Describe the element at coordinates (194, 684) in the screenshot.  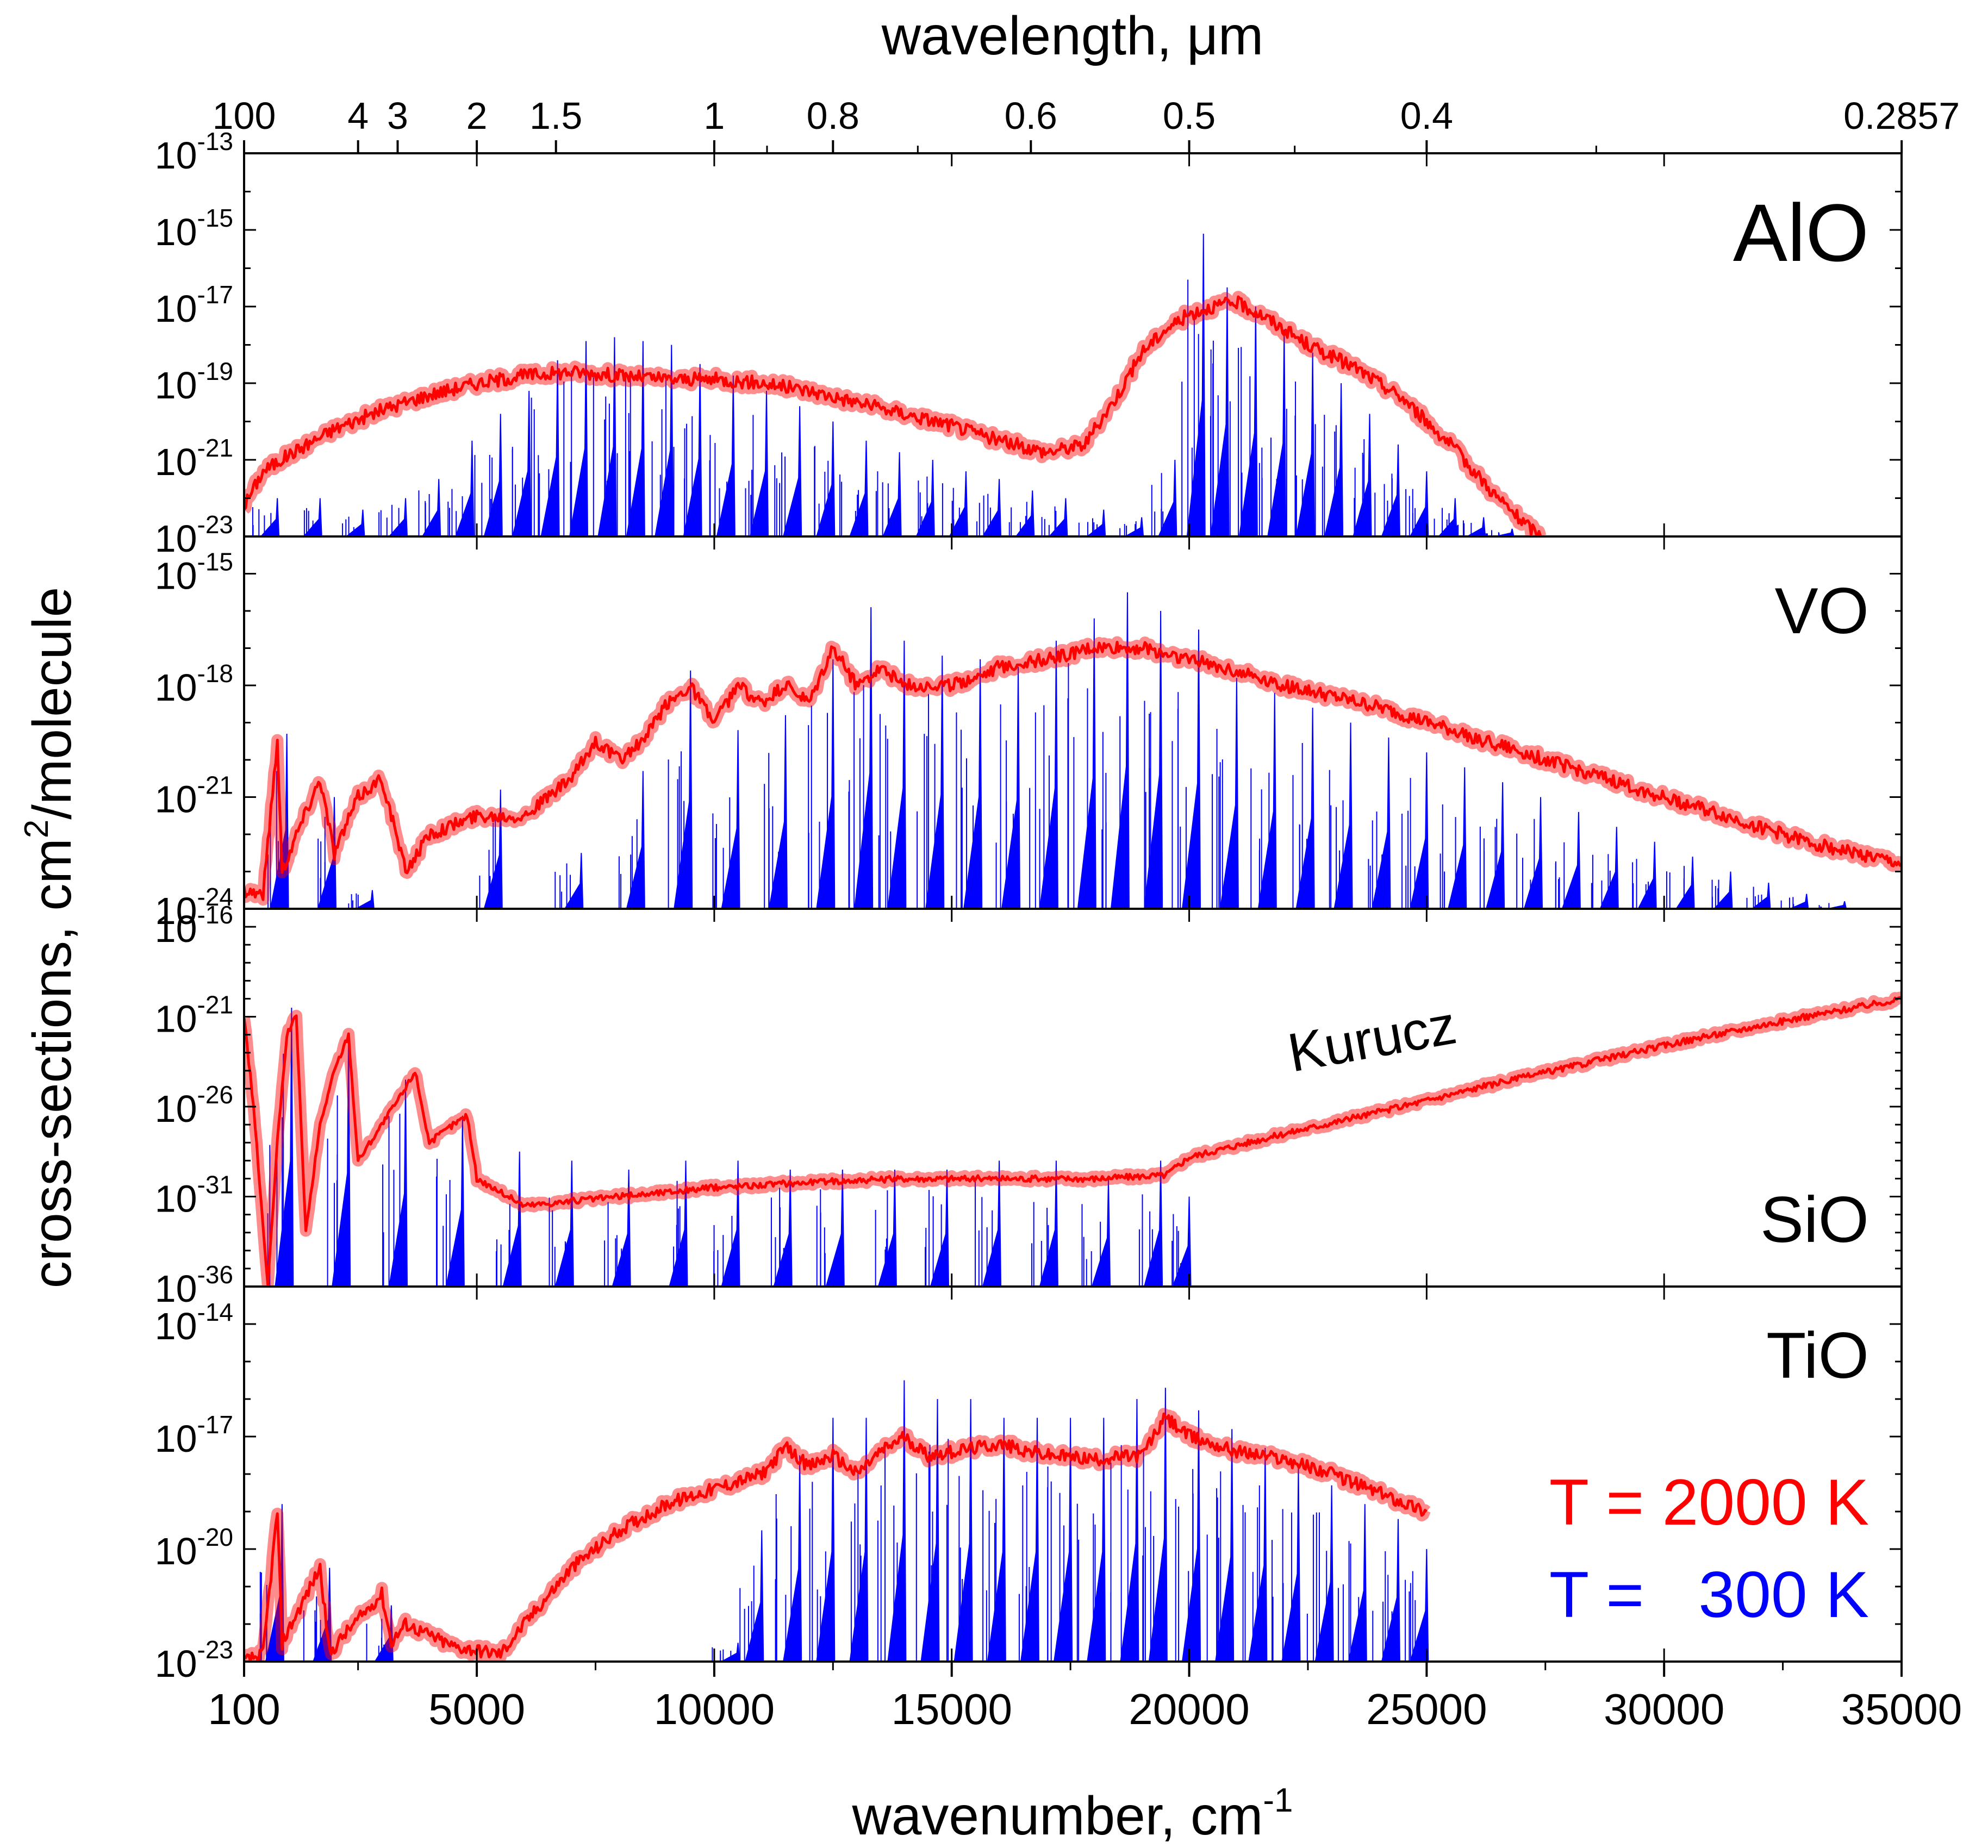
I see `y-tick-label: 10-18` at that location.